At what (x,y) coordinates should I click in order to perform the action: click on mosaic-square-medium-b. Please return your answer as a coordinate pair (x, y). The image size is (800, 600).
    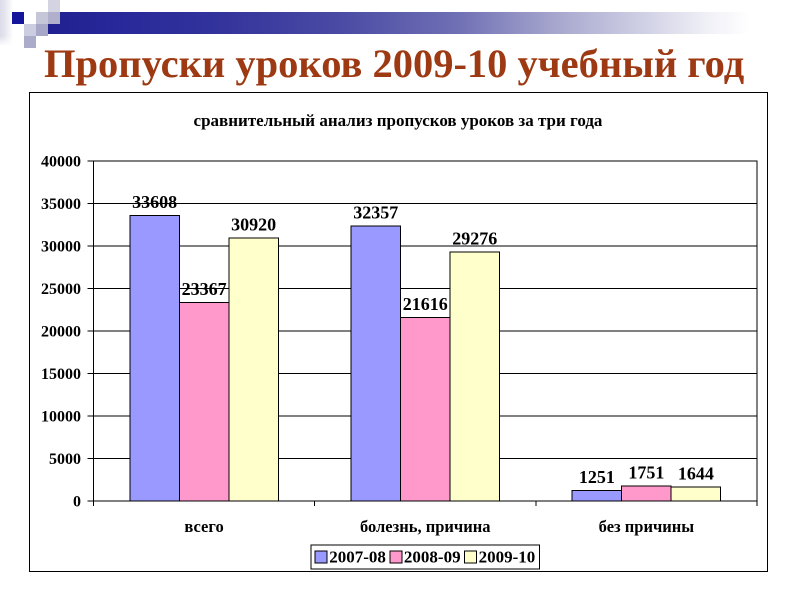
    Looking at the image, I should click on (42, 30).